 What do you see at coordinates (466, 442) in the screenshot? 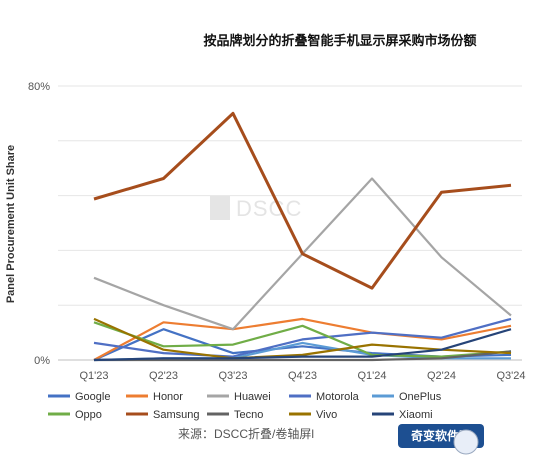
I see `badge-globe-icon` at bounding box center [466, 442].